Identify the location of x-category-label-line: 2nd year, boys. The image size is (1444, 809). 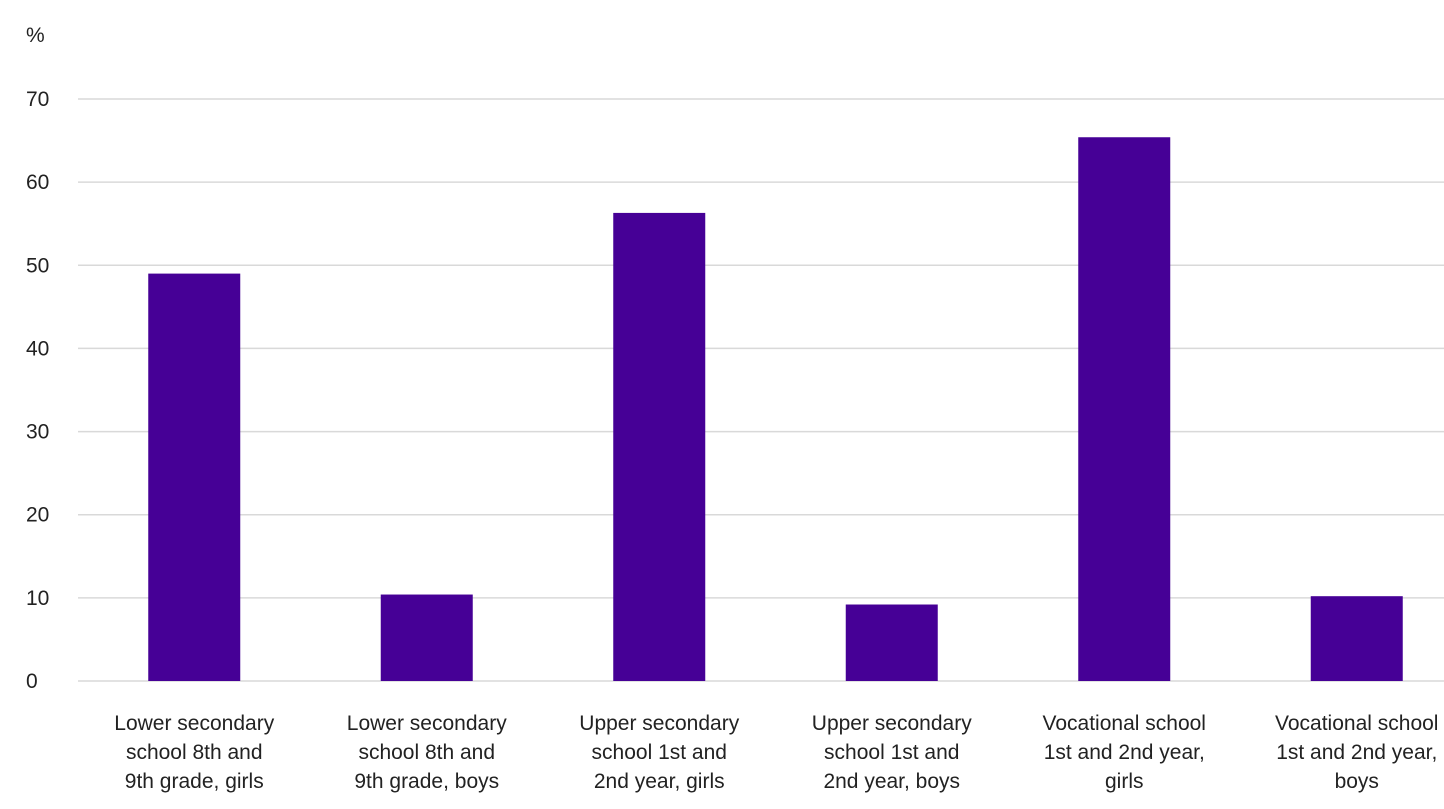
(891, 781).